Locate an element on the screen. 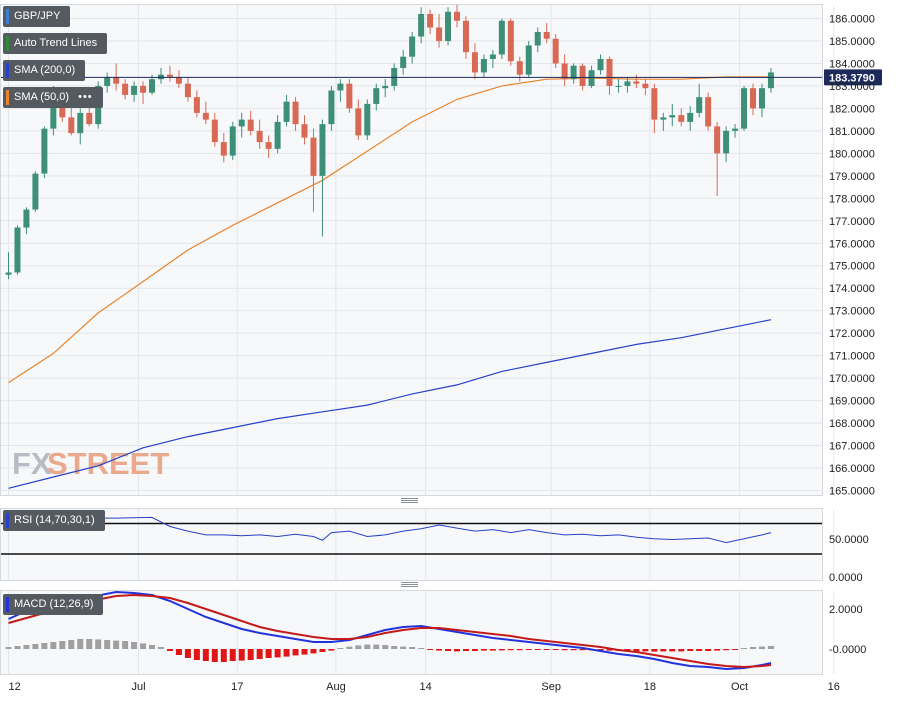  macd-line is located at coordinates (390, 630).